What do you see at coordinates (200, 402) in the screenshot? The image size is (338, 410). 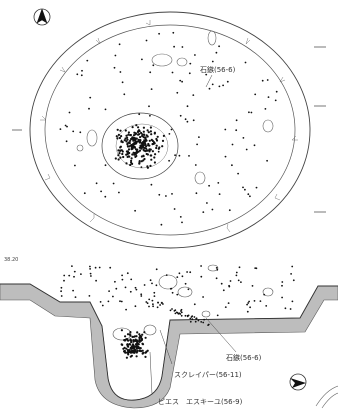 I see `section-label-piece-esquillee: ピエス エスキーユ(56-9)` at bounding box center [200, 402].